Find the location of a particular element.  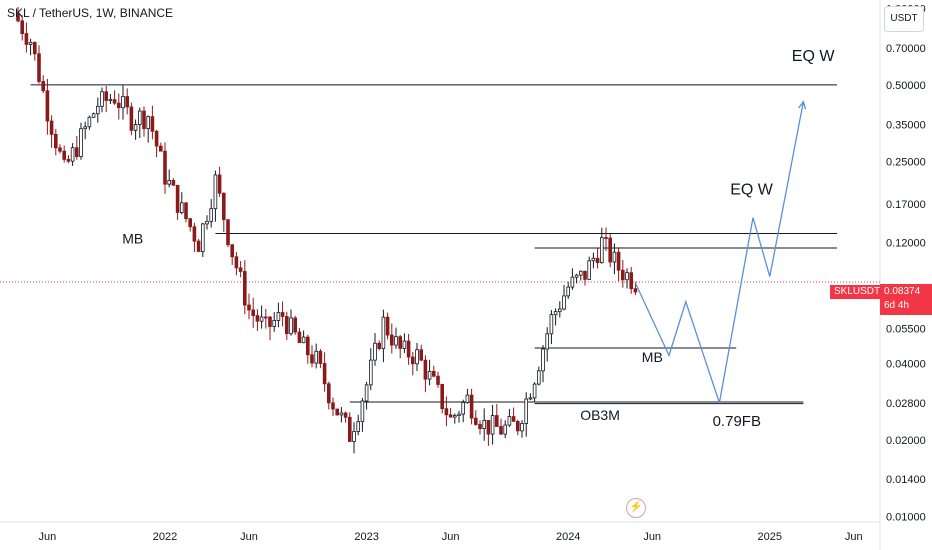

x-tick-label: 2023 is located at coordinates (366, 537).